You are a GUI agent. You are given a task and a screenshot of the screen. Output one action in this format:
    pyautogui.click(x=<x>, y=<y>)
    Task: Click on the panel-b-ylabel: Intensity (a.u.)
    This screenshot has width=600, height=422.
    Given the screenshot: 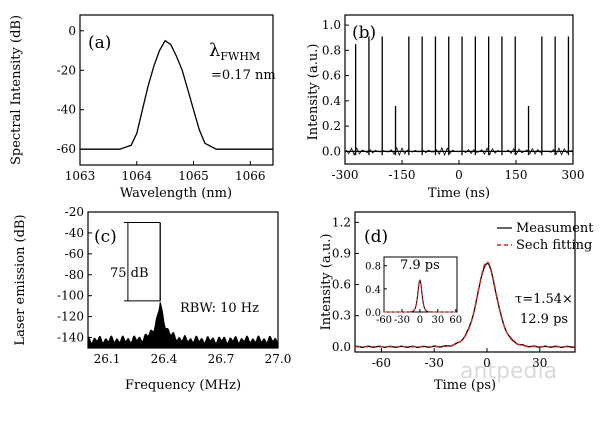 What is the action you would take?
    pyautogui.click(x=313, y=92)
    